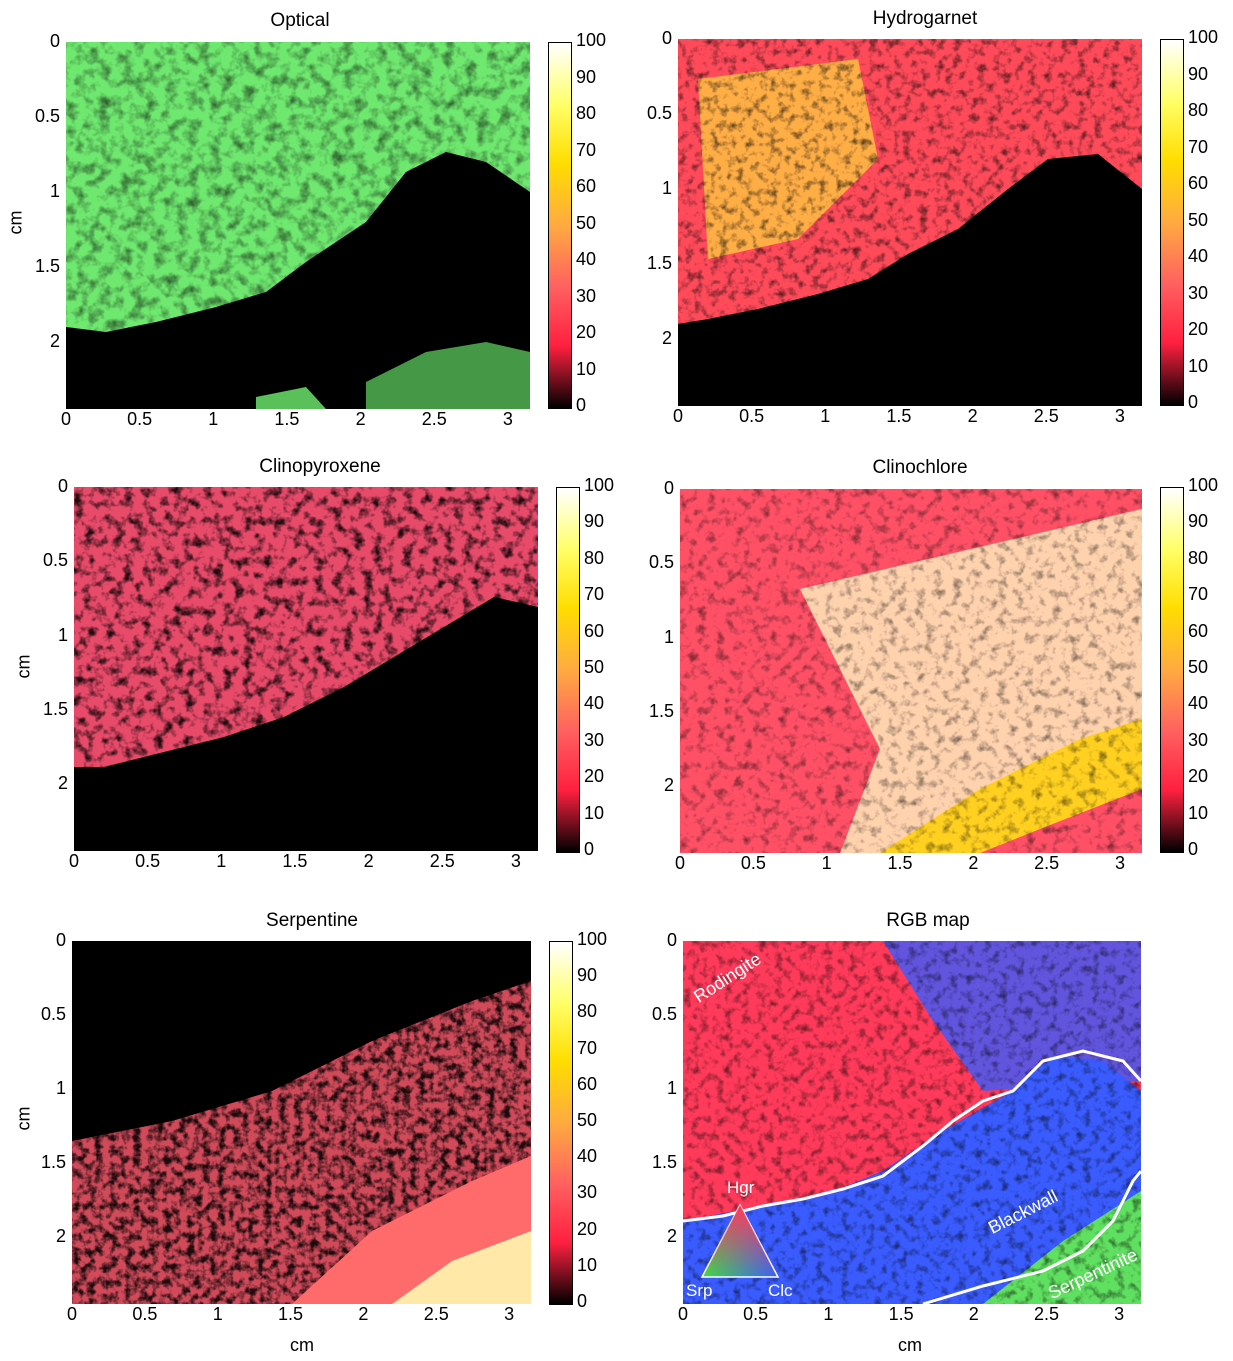  Describe the element at coordinates (741, 1187) in the screenshot. I see `triangle-label-hgr: Hgr` at that location.